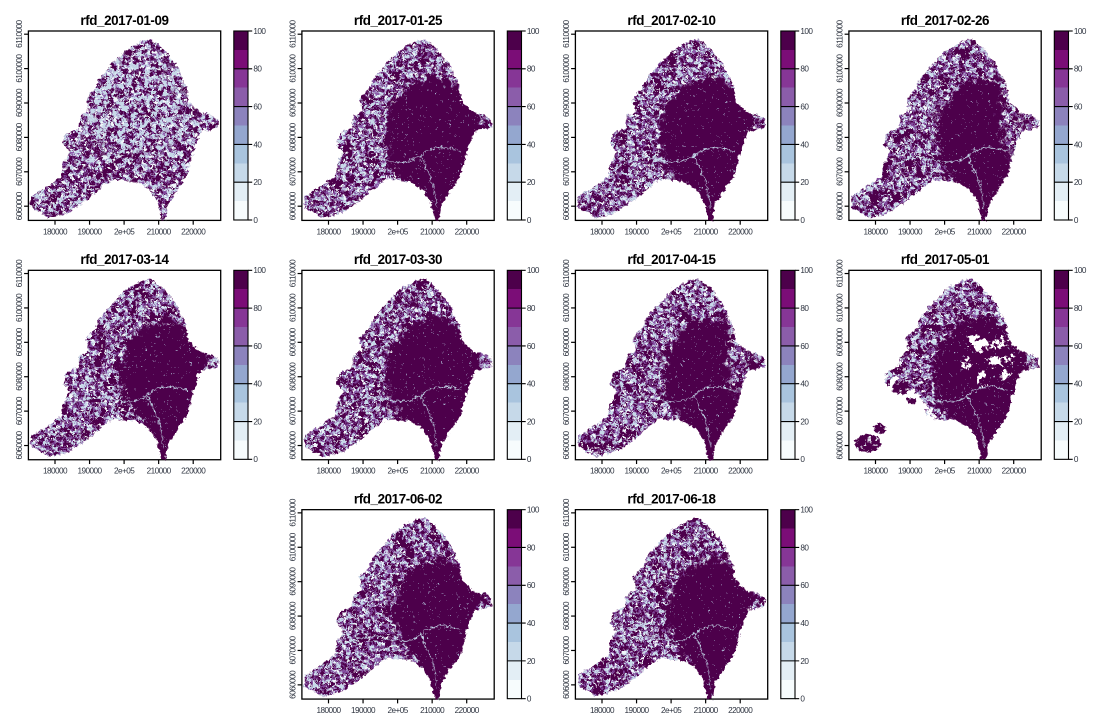 This screenshot has height=718, width=1094. Describe the element at coordinates (124, 259) in the screenshot. I see `svg-text: rfd_2017-03-14` at that location.